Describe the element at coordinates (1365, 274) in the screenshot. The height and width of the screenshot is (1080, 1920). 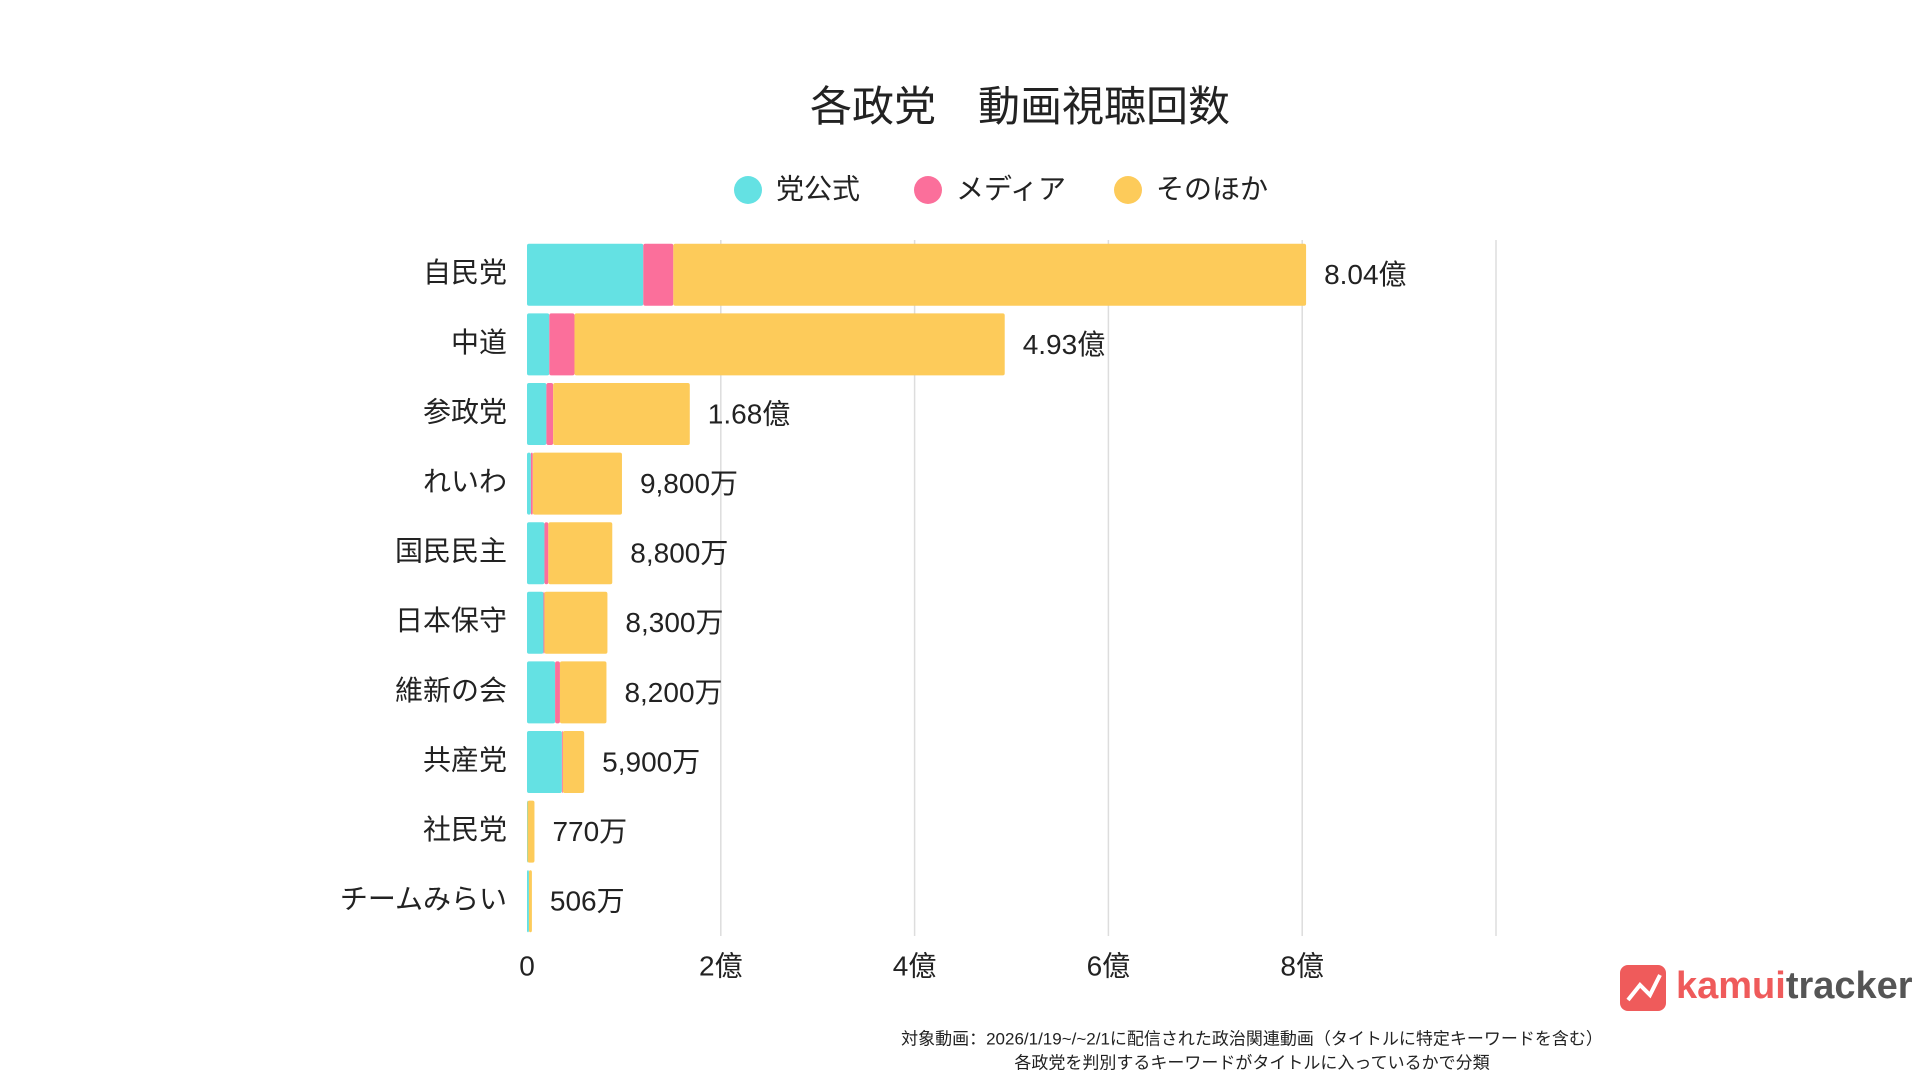
I see `data-label: 8.04億` at that location.